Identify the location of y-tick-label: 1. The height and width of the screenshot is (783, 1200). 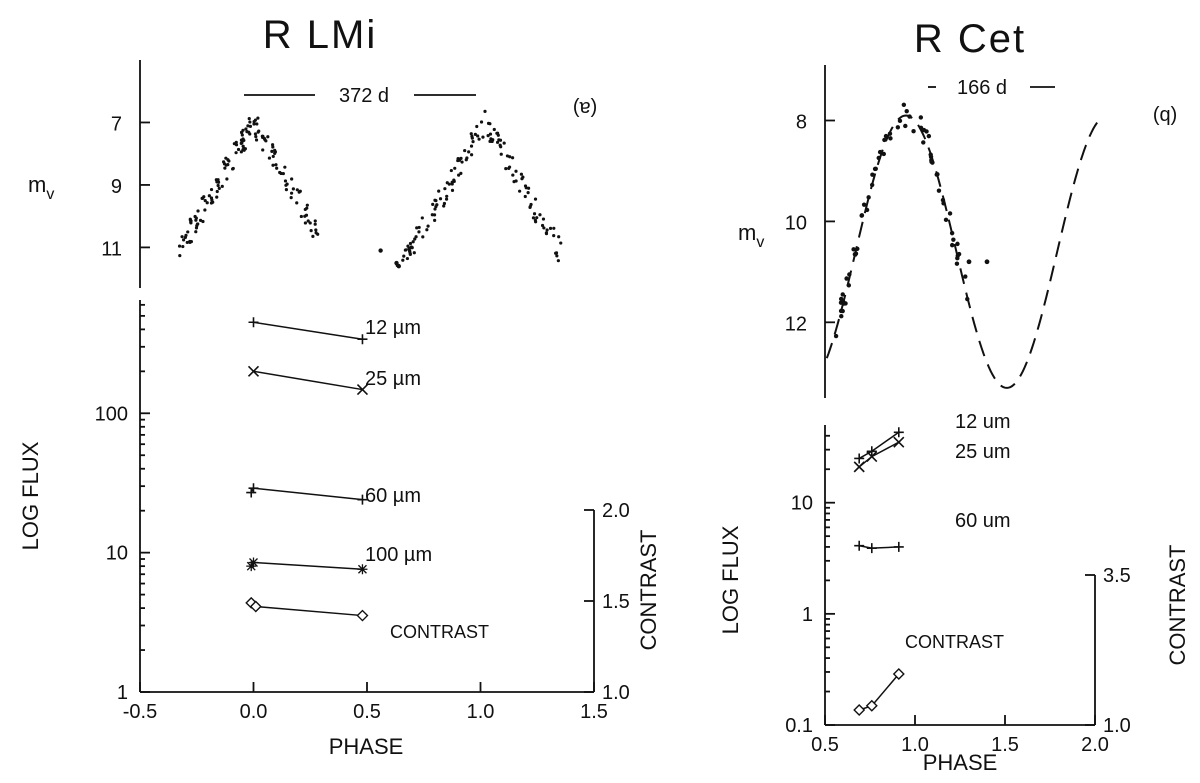
(122, 693).